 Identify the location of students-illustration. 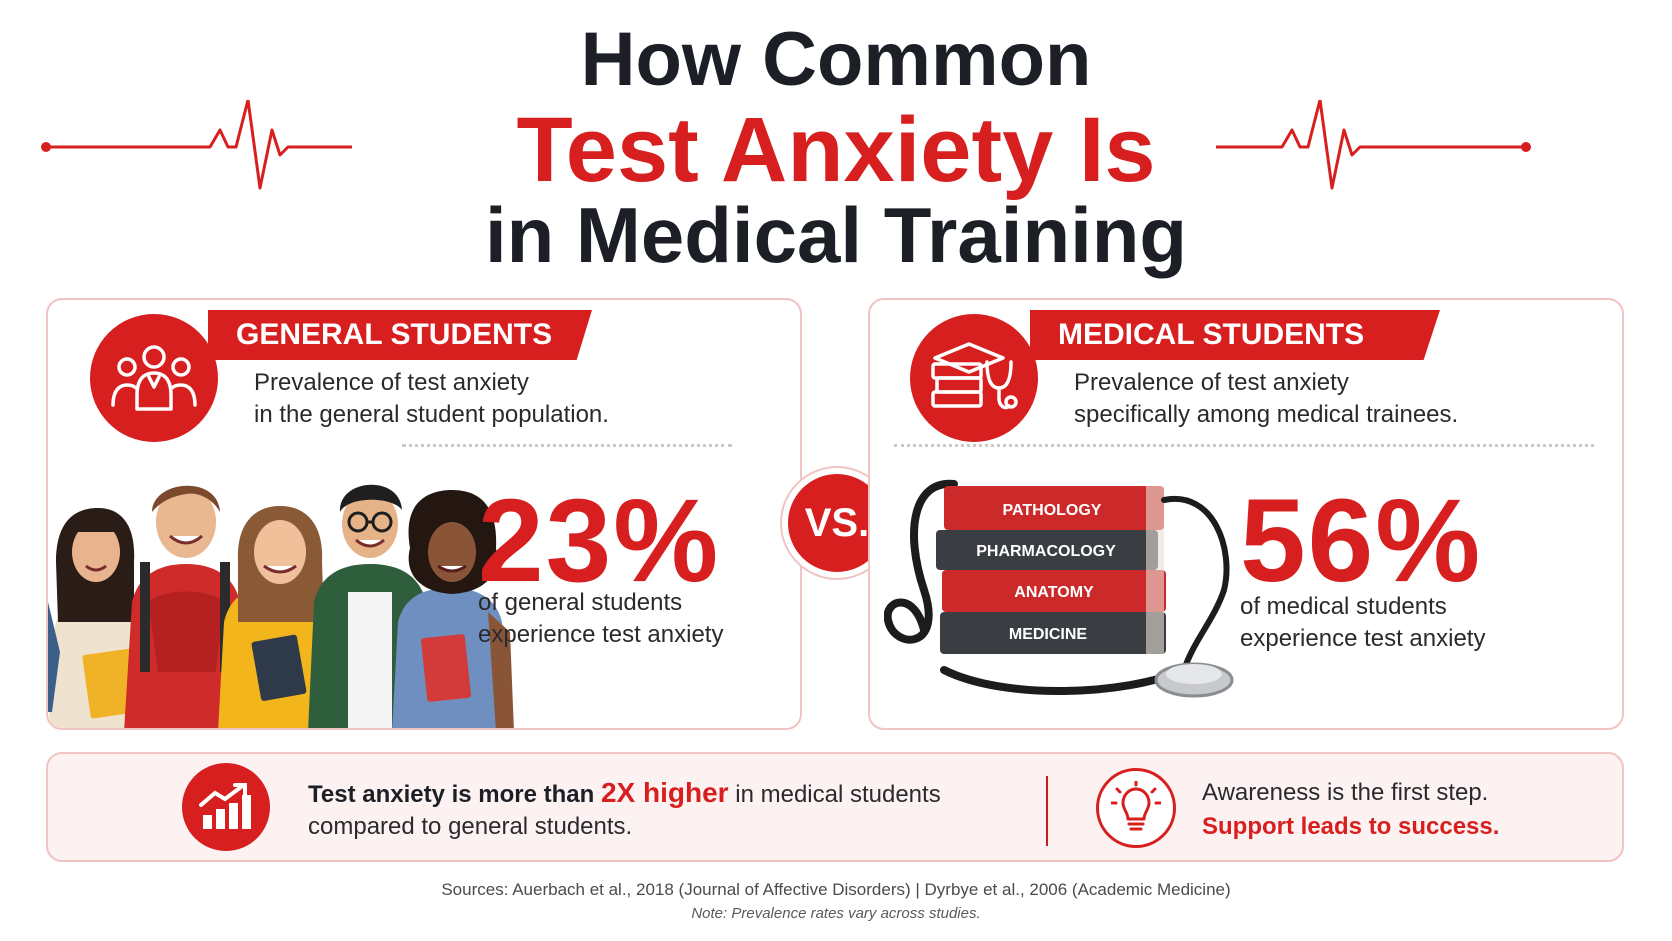
(281, 606).